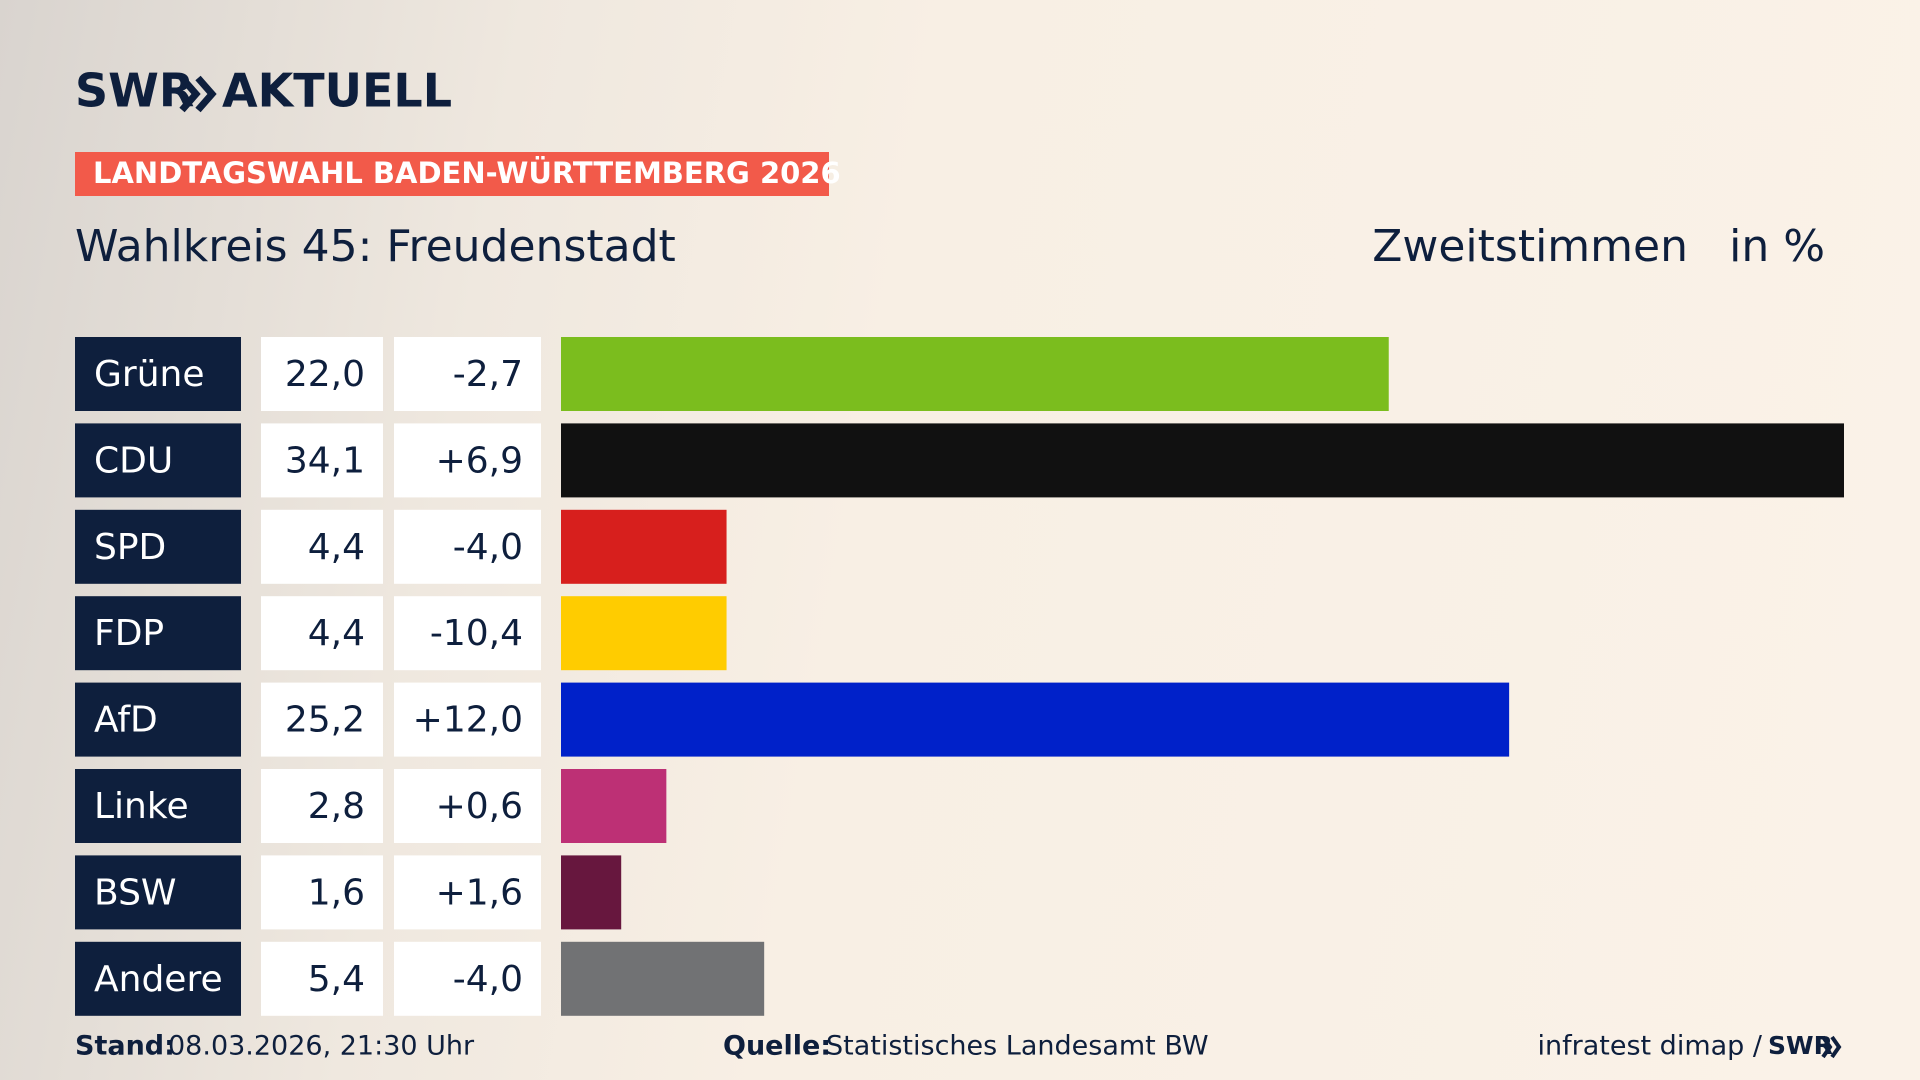 The width and height of the screenshot is (1920, 1080). I want to click on source: Statistisches Landesamt BW, so click(1017, 1046).